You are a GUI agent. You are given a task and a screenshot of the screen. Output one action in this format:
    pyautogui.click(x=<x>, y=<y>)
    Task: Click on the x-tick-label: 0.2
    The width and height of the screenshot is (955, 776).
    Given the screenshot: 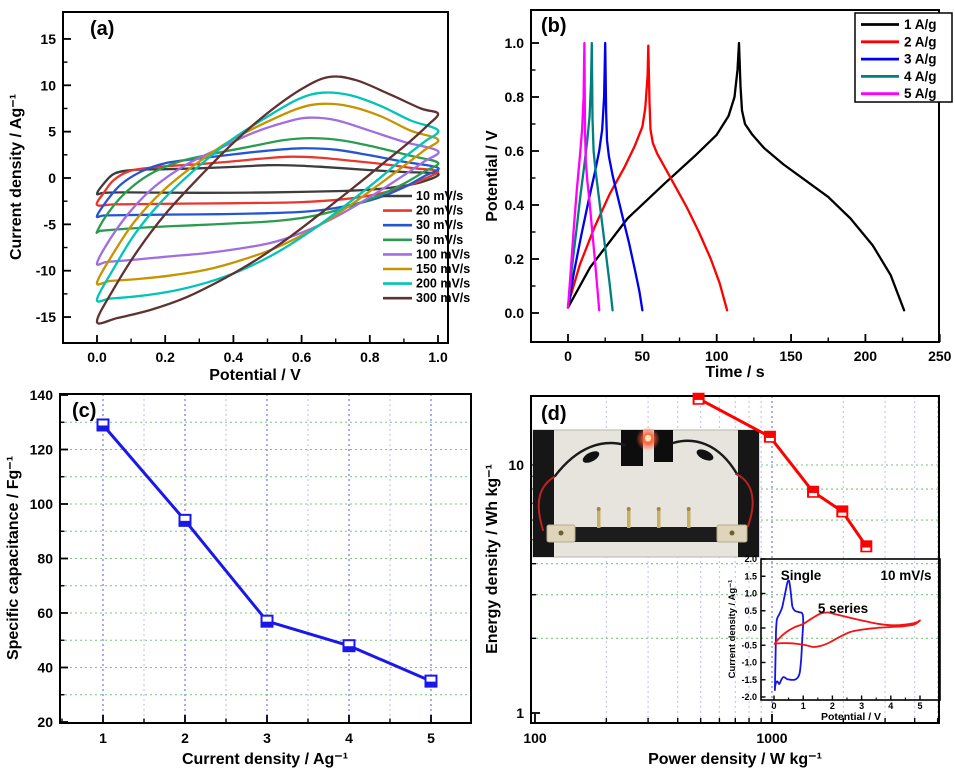 What is the action you would take?
    pyautogui.click(x=165, y=357)
    